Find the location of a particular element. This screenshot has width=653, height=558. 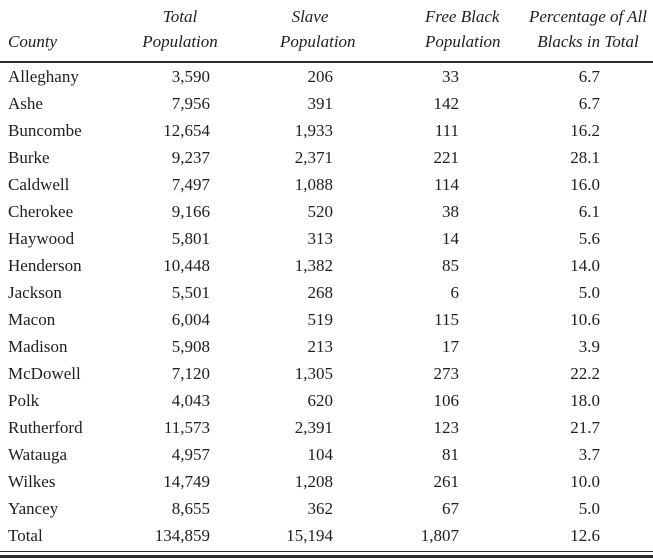

cell-total-population: 5,801 is located at coordinates (190, 238).